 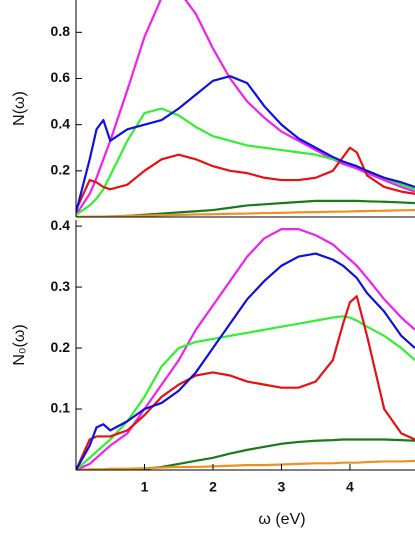 What do you see at coordinates (61, 408) in the screenshot?
I see `y-tick-label: 0.1` at bounding box center [61, 408].